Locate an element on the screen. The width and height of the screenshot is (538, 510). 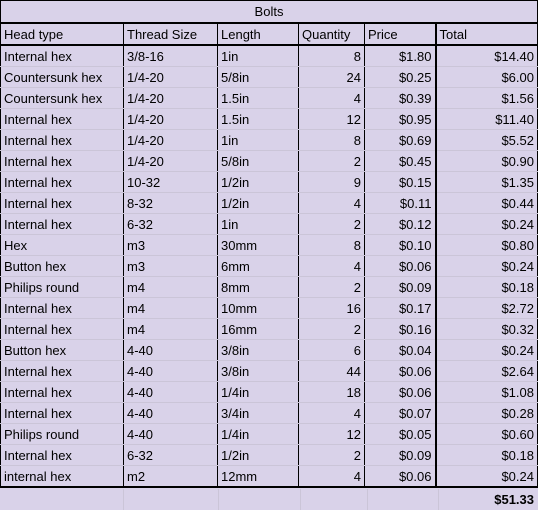
cell-price: $0.16 is located at coordinates (400, 329).